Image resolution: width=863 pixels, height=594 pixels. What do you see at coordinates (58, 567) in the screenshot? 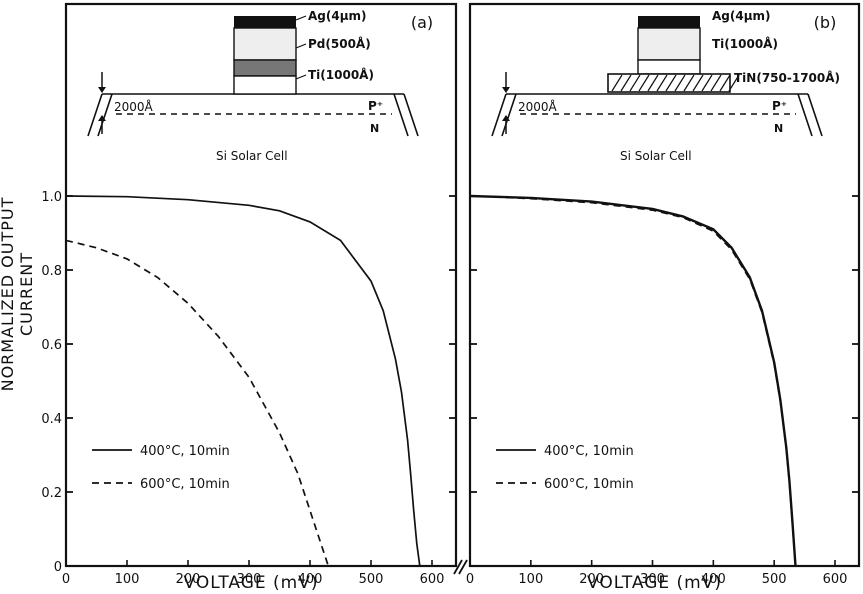
I see `y-tick-label: 0` at bounding box center [58, 567].